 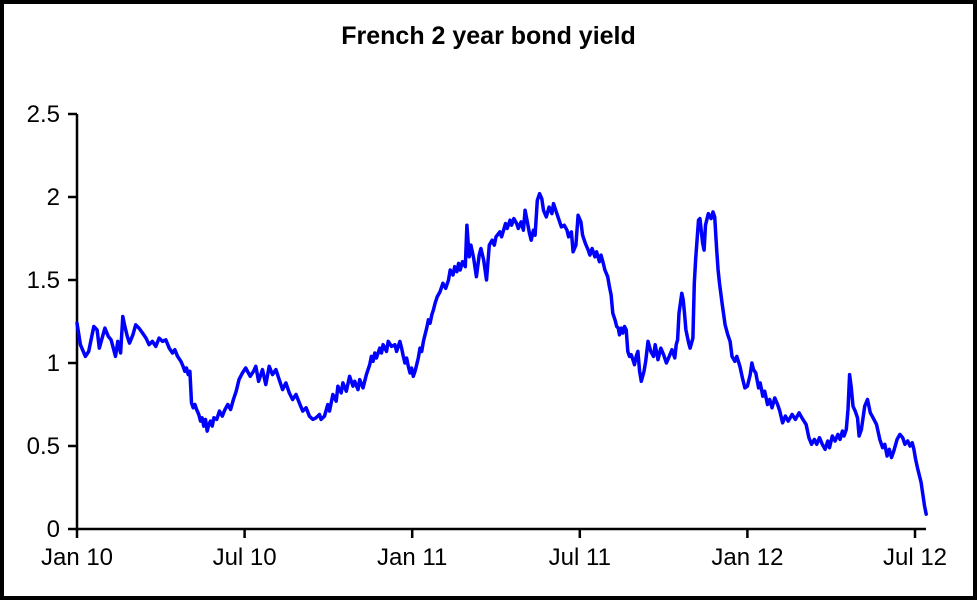 What do you see at coordinates (43, 280) in the screenshot?
I see `y-tick-label: 1.5` at bounding box center [43, 280].